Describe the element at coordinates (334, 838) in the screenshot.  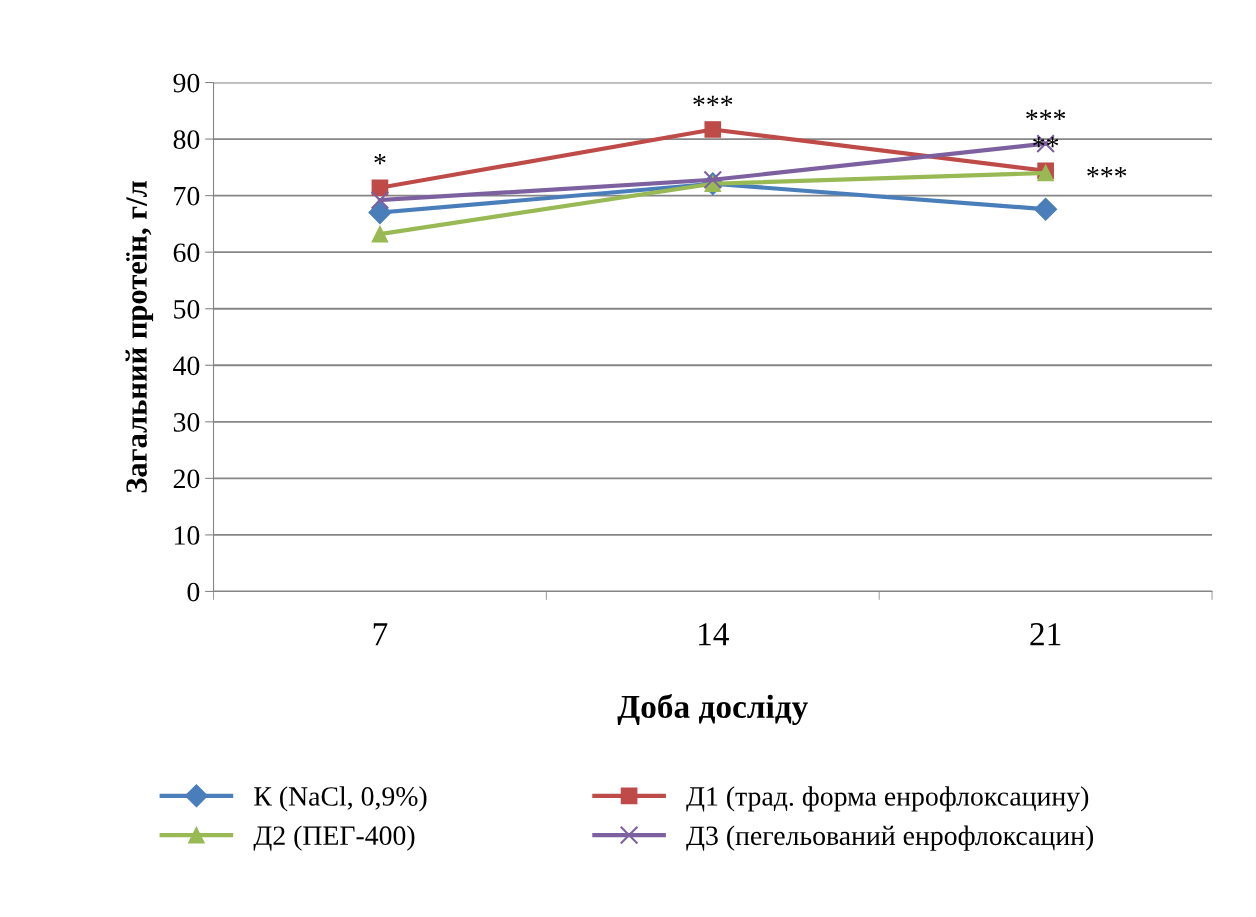
I see `legend-label: Д2 (ПЕГ-400)` at that location.